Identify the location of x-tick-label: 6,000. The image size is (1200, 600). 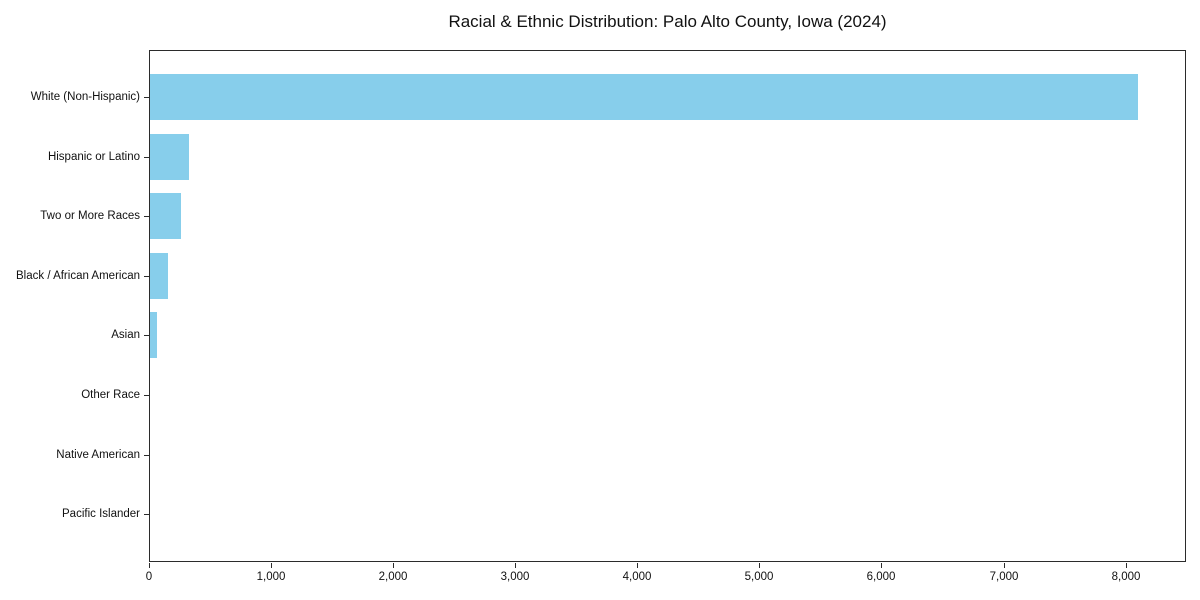
(881, 577).